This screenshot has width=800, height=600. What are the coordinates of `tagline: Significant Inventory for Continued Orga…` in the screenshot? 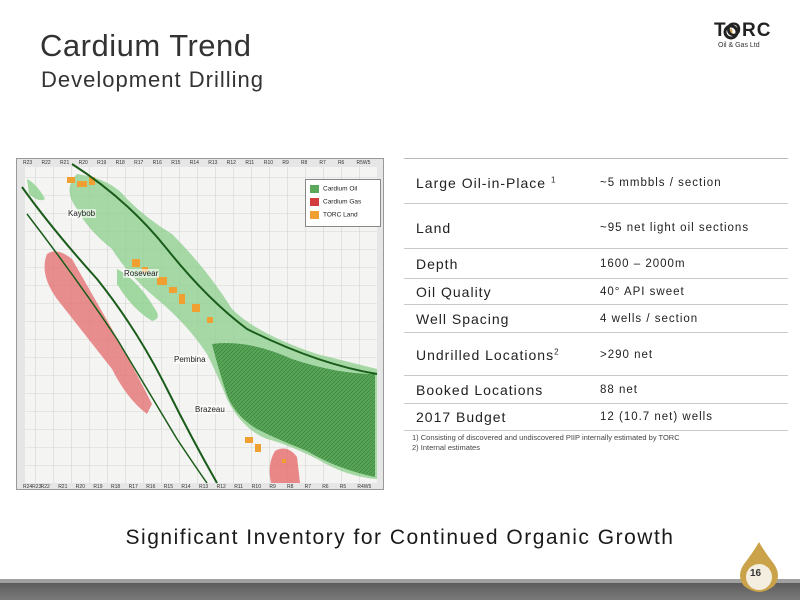 It's located at (400, 537).